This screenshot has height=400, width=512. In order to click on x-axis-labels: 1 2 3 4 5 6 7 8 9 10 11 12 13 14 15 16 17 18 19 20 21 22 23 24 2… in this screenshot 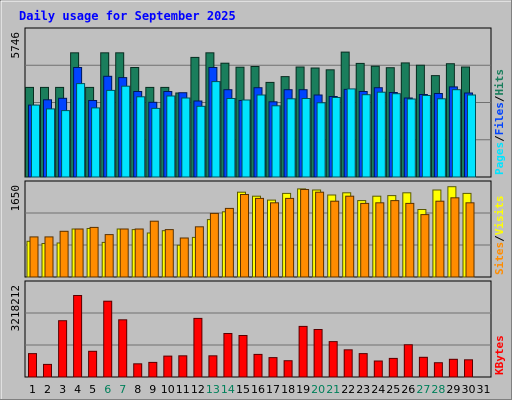, I will do `click(260, 389)`.